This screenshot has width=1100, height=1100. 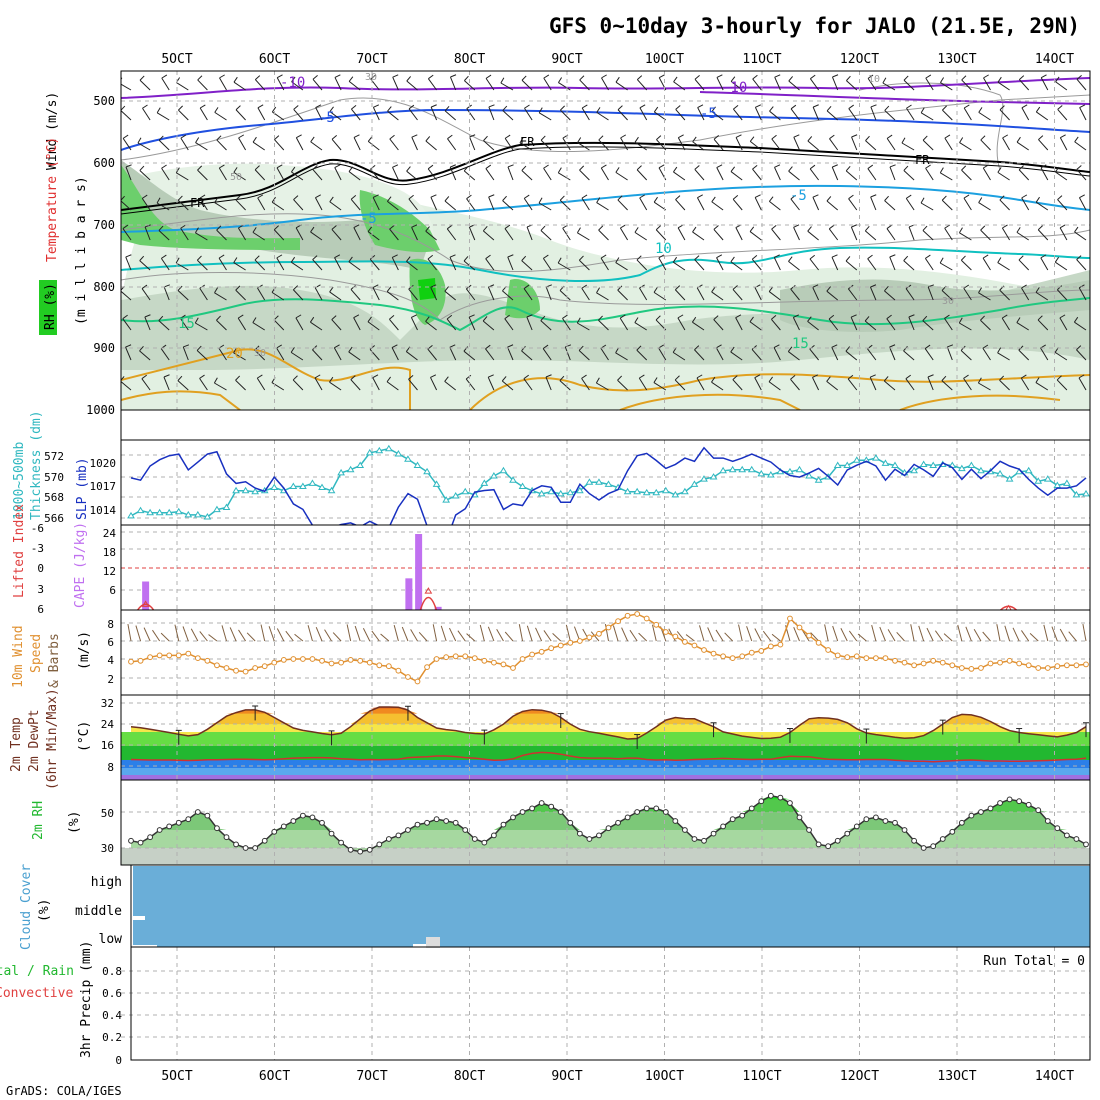 I want to click on ytick-1000: 1000, so click(x=100, y=410).